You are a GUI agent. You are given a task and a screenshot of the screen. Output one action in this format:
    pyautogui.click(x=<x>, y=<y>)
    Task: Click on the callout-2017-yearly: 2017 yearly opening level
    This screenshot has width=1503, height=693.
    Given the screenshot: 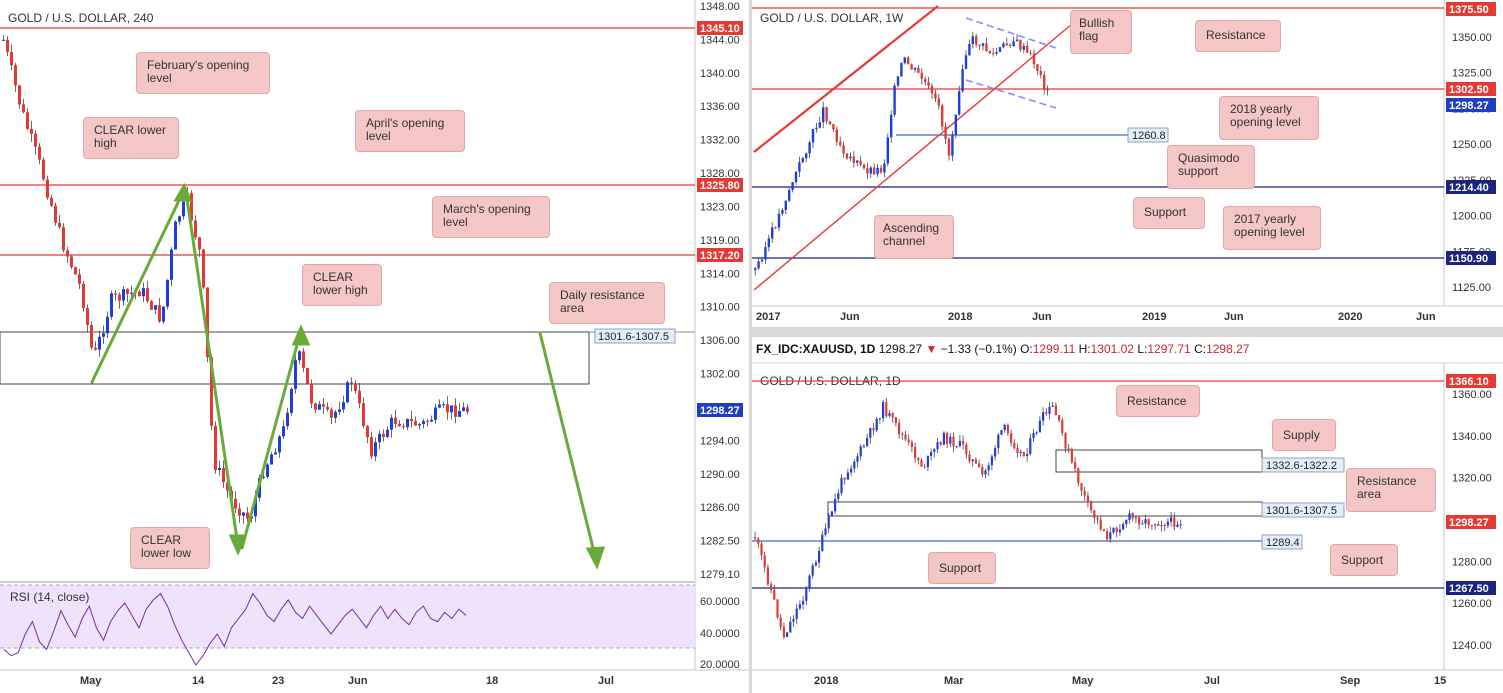 What is the action you would take?
    pyautogui.click(x=1272, y=228)
    